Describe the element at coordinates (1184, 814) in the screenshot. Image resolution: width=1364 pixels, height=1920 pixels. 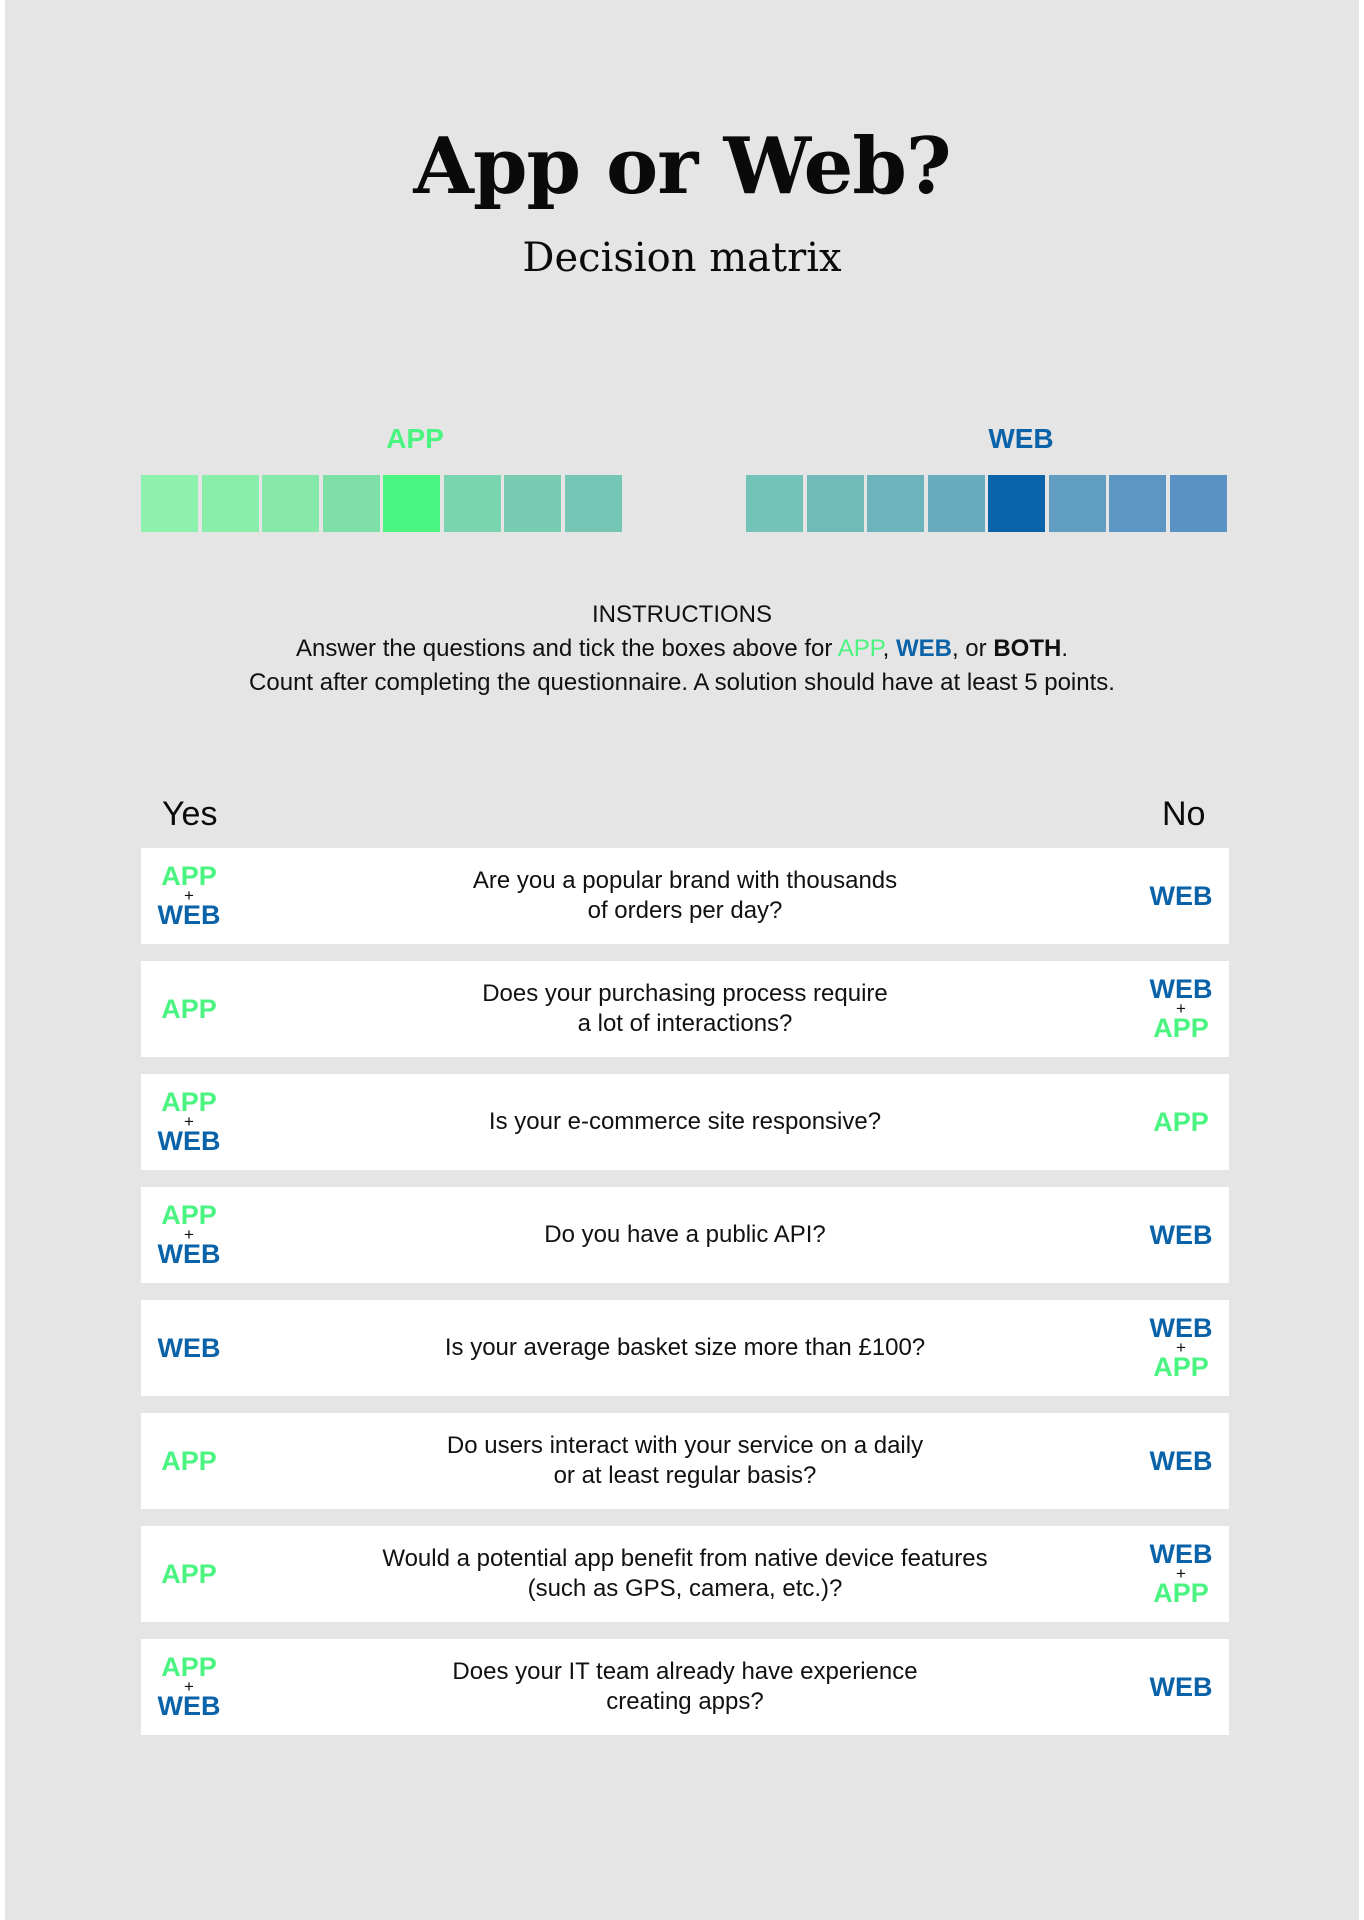
I see `no-column-header: No` at that location.